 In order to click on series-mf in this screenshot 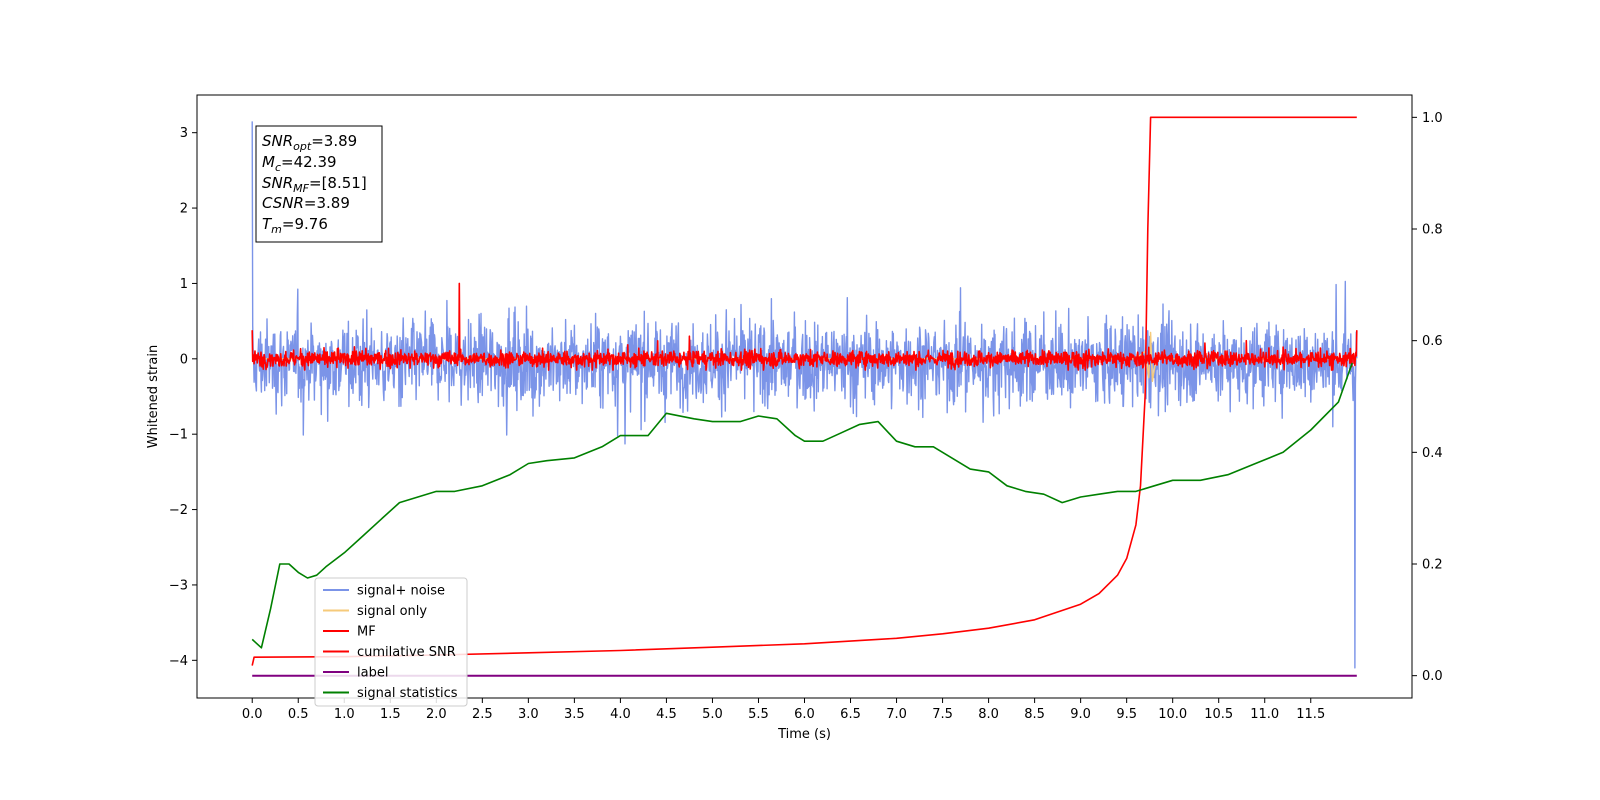, I will do `click(804, 326)`.